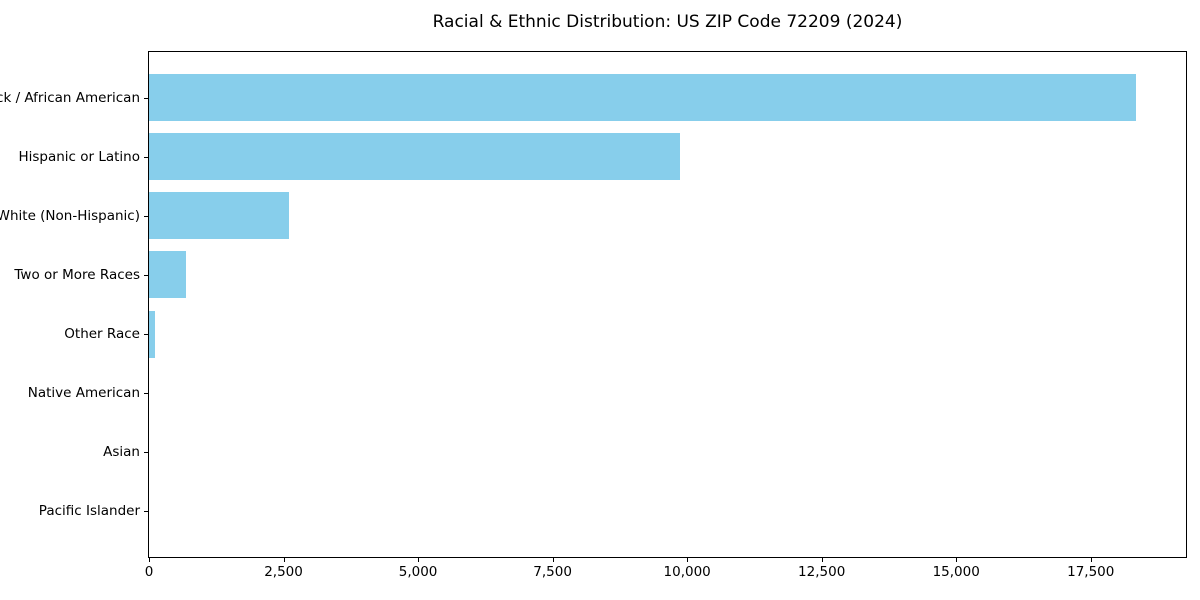 The height and width of the screenshot is (600, 1200). Describe the element at coordinates (83, 393) in the screenshot. I see `y-tick-label: Native American` at that location.